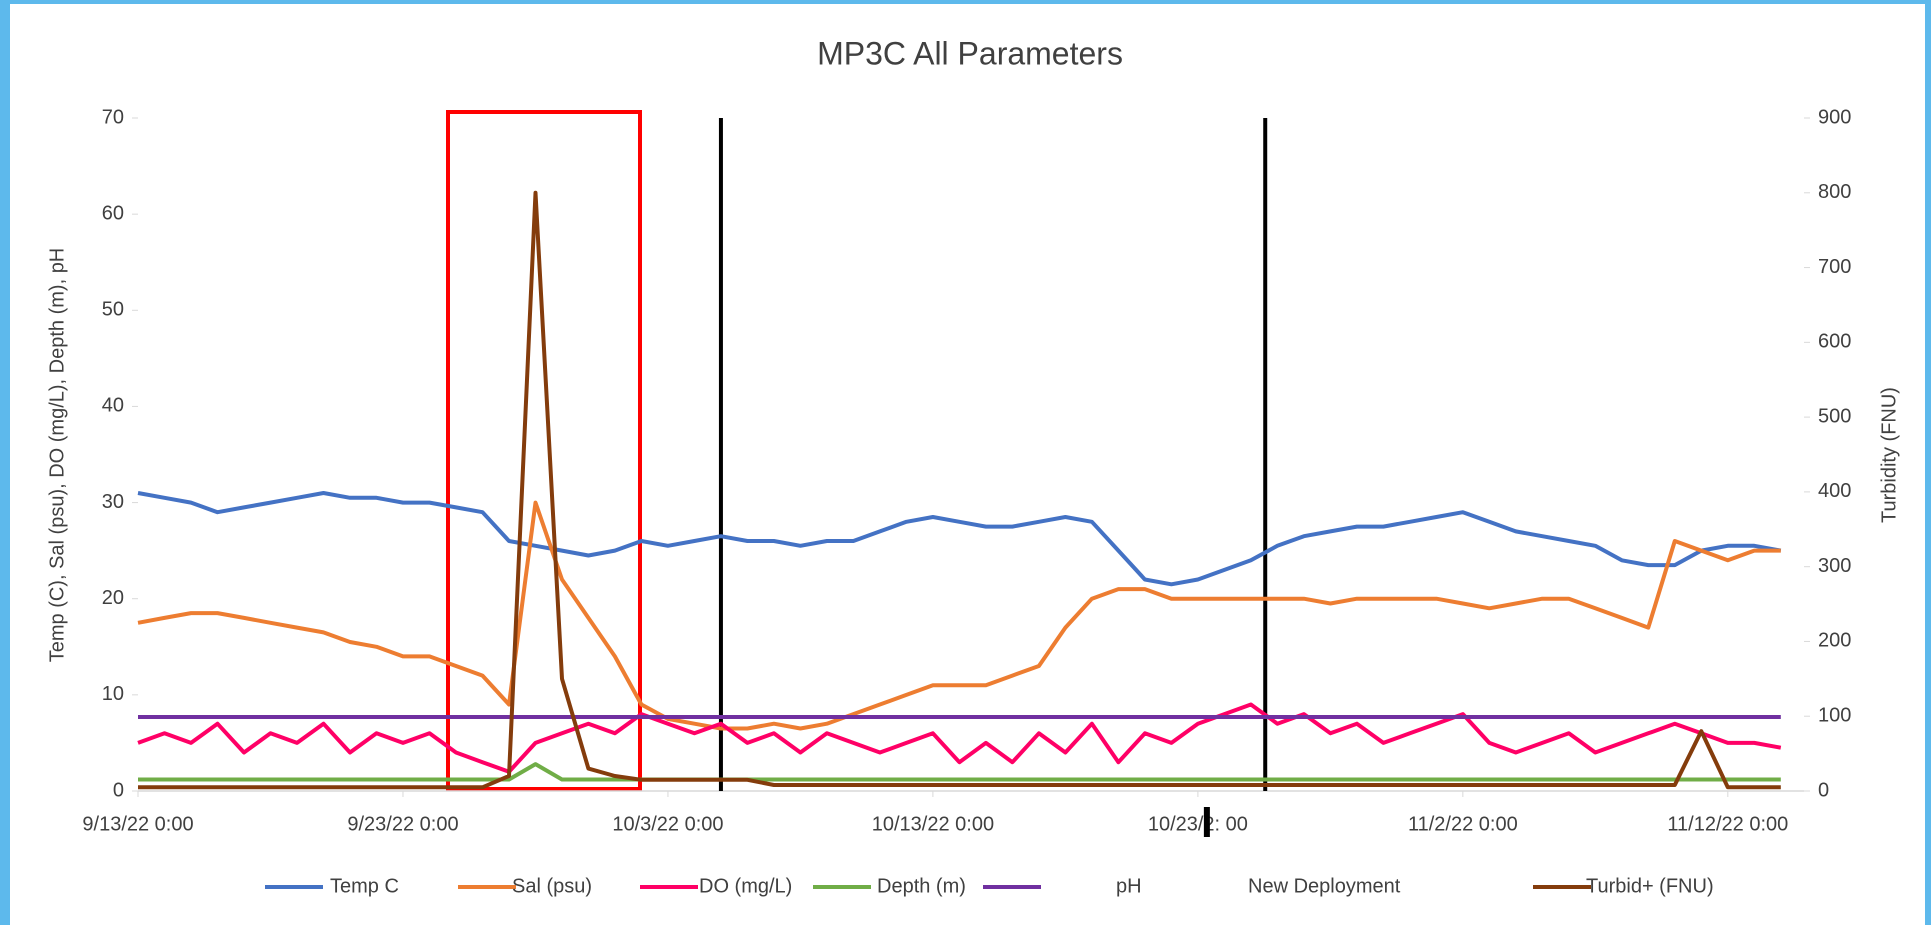 This screenshot has height=925, width=1931. What do you see at coordinates (1650, 886) in the screenshot?
I see `legend-label: Turbid+ (FNU)` at bounding box center [1650, 886].